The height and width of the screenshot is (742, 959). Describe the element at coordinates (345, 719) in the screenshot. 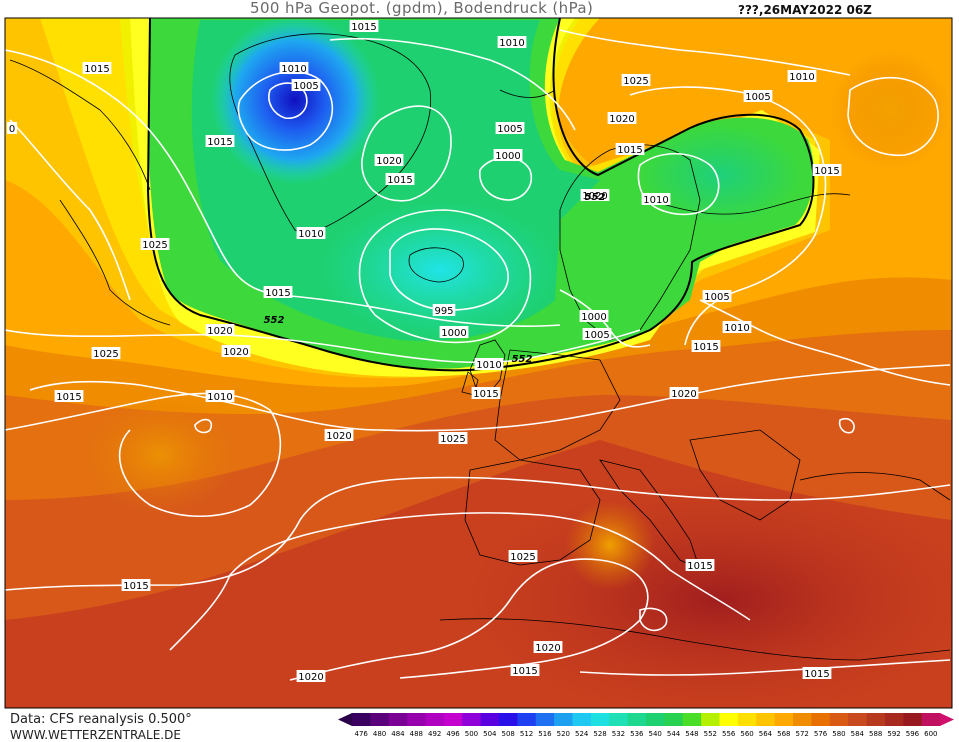

I see `legend-arrow-low` at that location.